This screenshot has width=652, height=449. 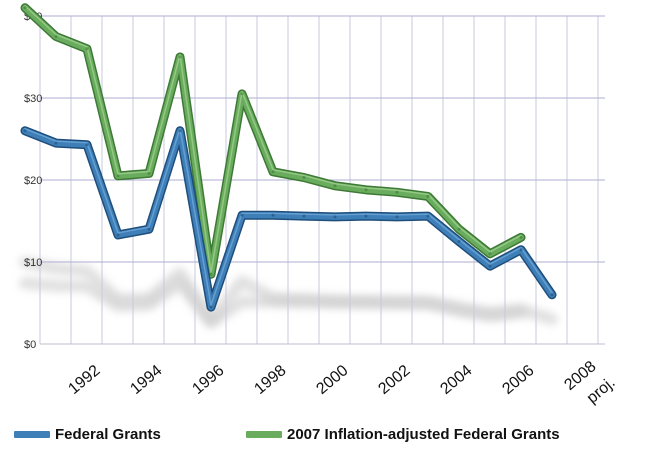 What do you see at coordinates (264, 434) in the screenshot?
I see `legend-swatch-inflation` at bounding box center [264, 434].